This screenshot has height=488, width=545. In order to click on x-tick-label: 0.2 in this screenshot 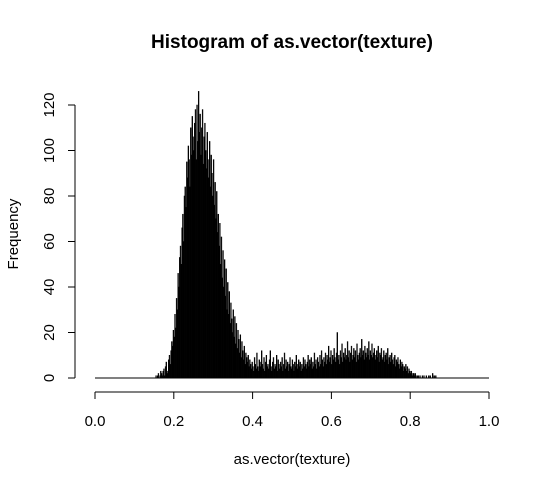, I will do `click(173, 421)`.